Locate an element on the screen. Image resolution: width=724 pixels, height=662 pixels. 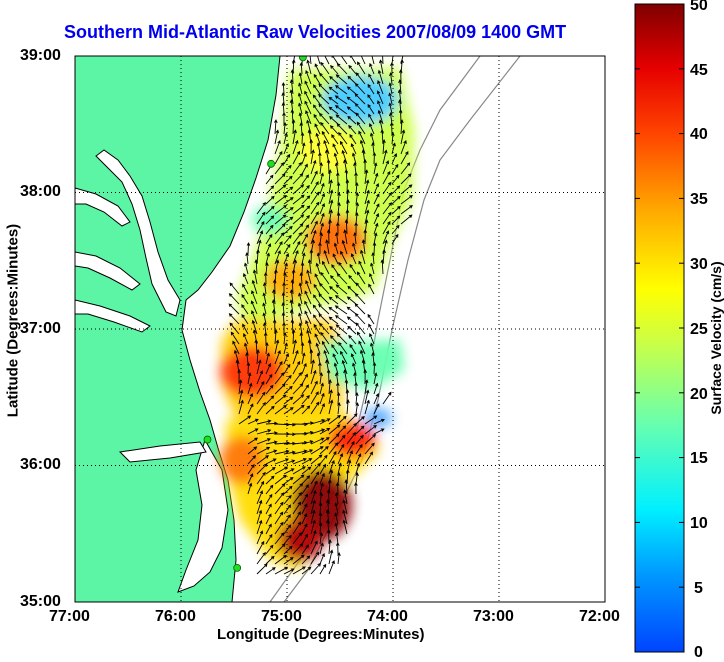
colorbar-tick-label: 20 is located at coordinates (699, 394).